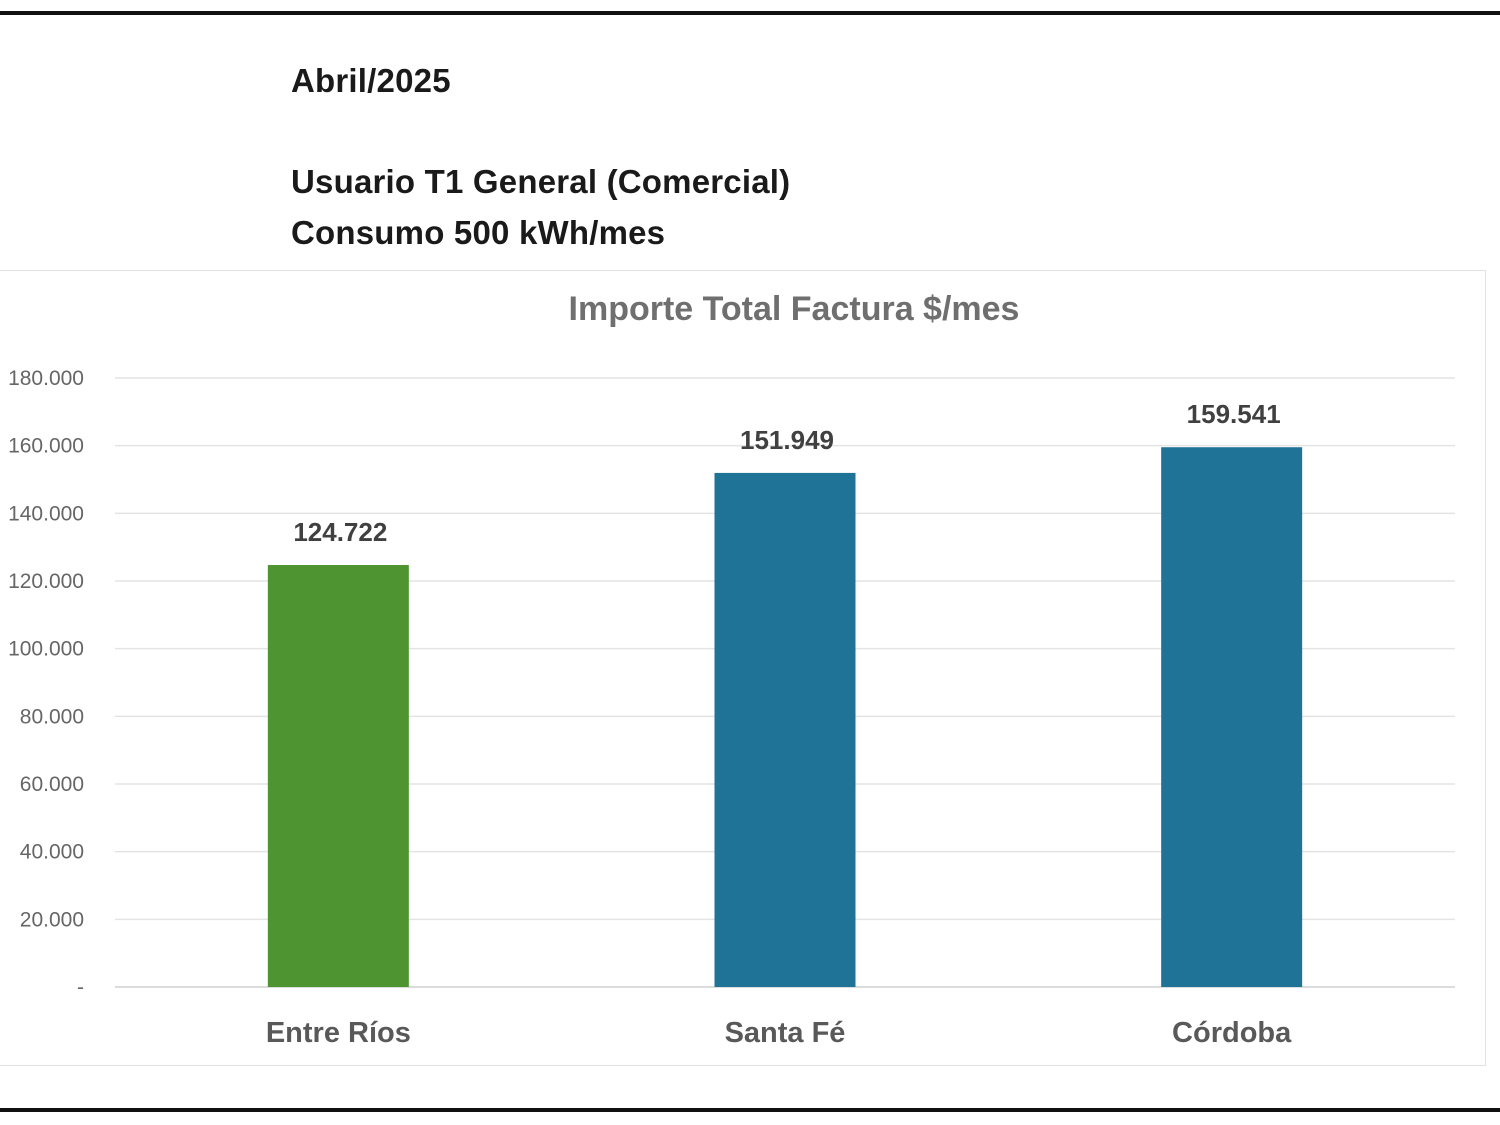 Image resolution: width=1500 pixels, height=1125 pixels. Describe the element at coordinates (46, 513) in the screenshot. I see `y-tick-label: 140.000` at that location.